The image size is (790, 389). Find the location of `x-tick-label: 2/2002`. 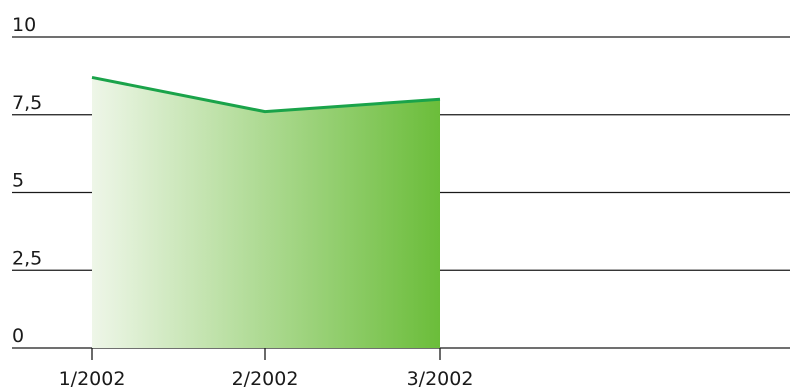

x-tick-label: 2/2002 is located at coordinates (265, 378).